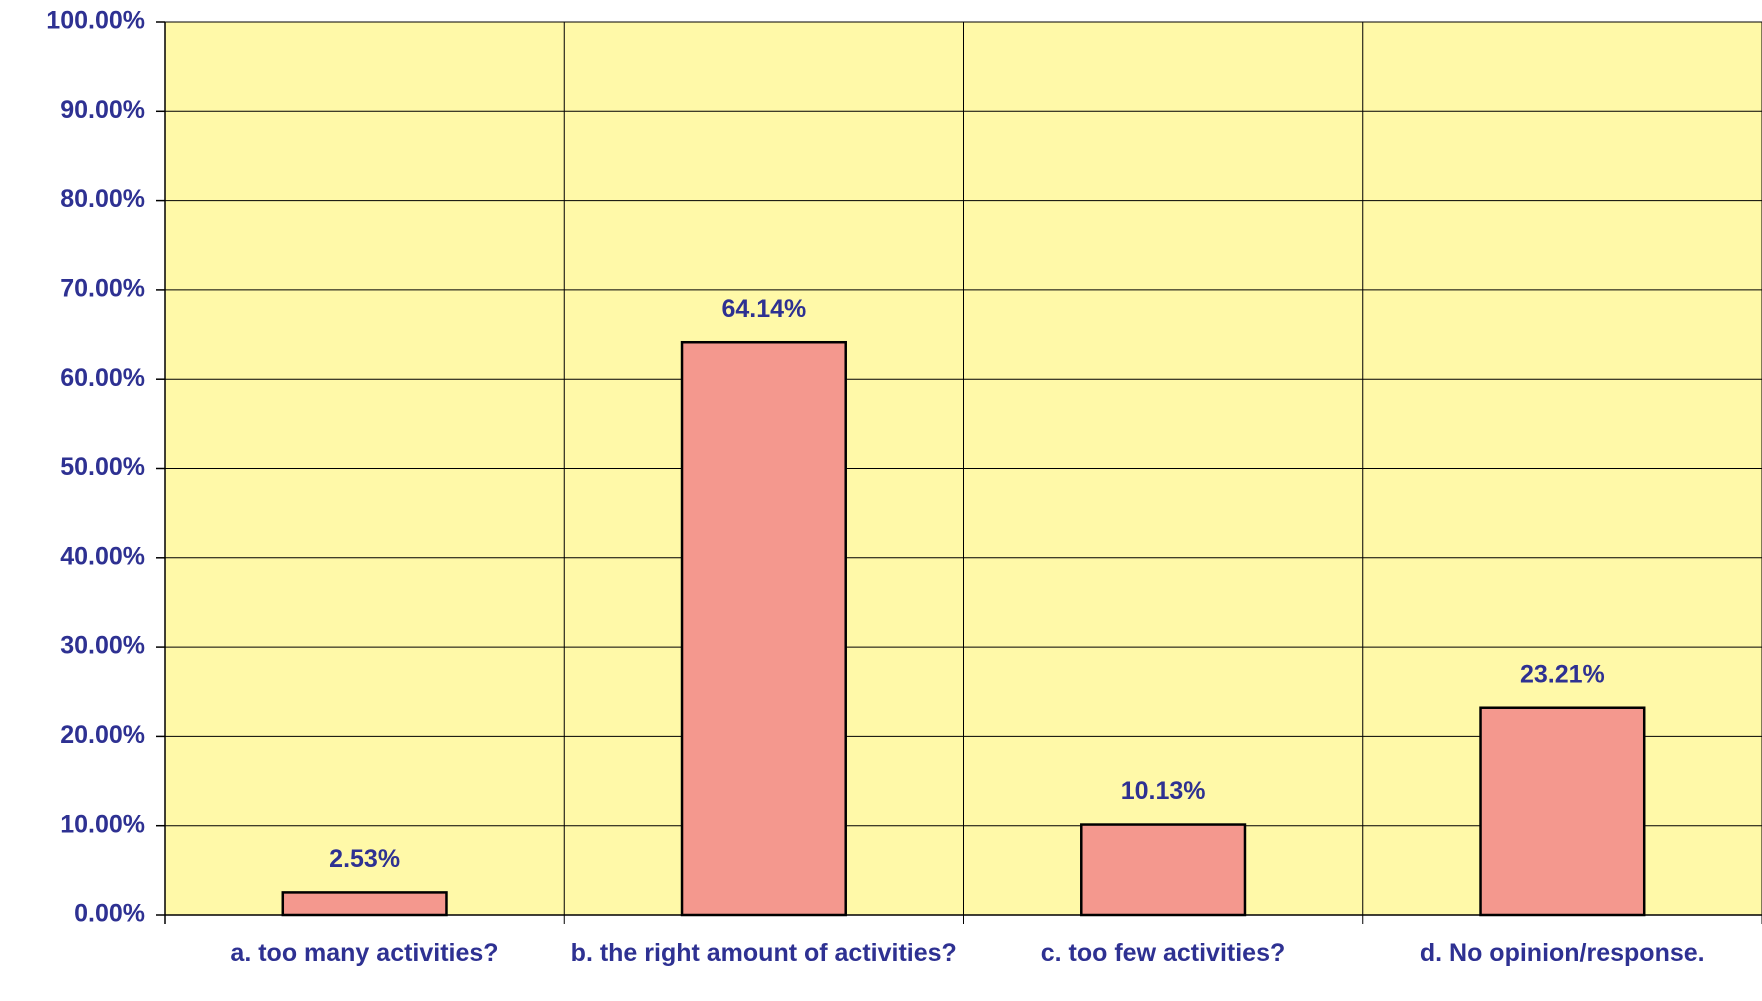  What do you see at coordinates (1163, 953) in the screenshot?
I see `x-tick-label: c. too few activities?` at bounding box center [1163, 953].